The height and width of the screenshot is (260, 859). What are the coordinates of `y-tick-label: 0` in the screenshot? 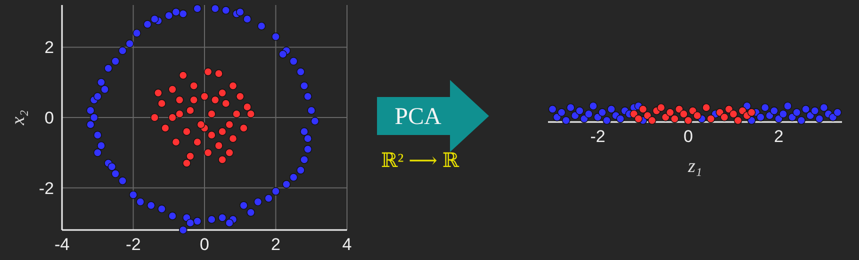 It's located at (49, 118).